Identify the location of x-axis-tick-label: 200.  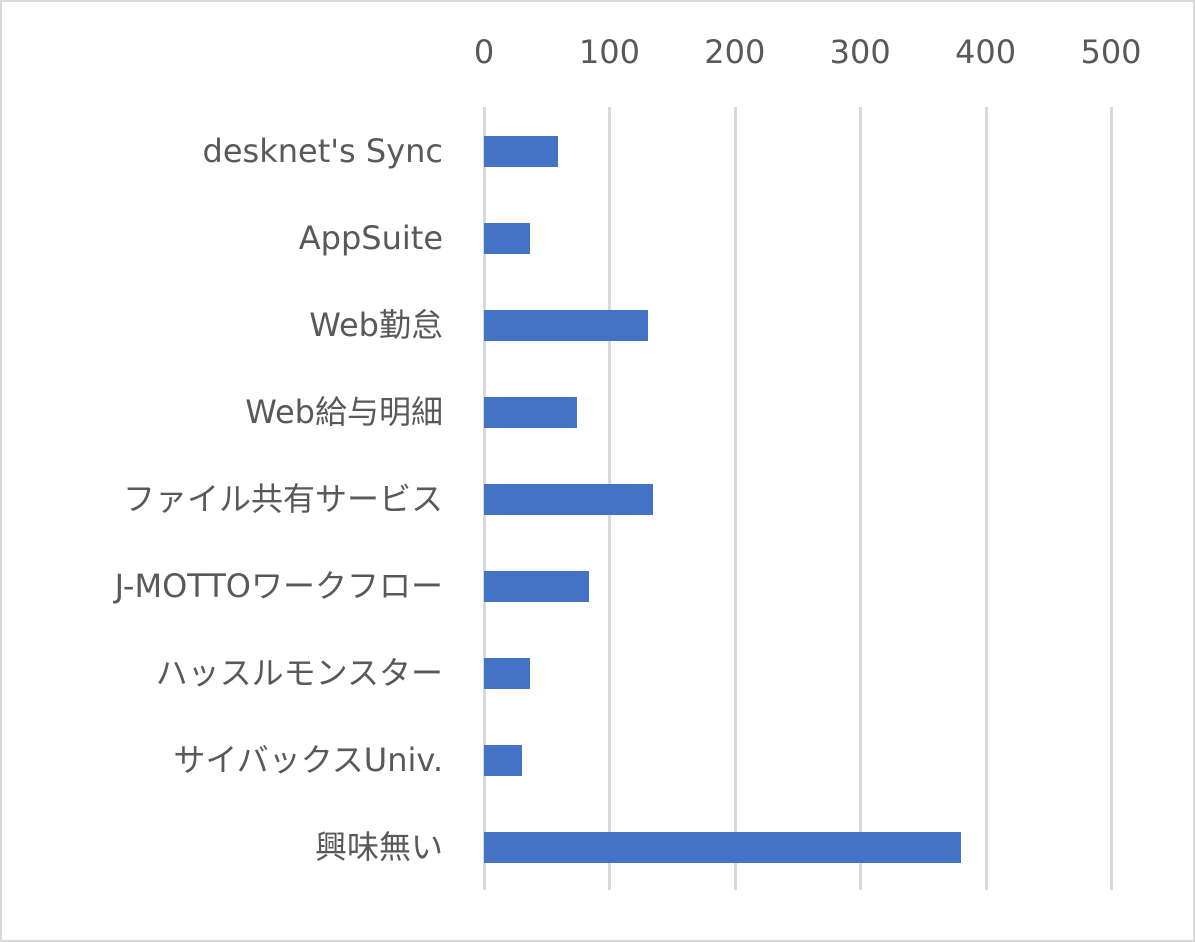
(735, 52).